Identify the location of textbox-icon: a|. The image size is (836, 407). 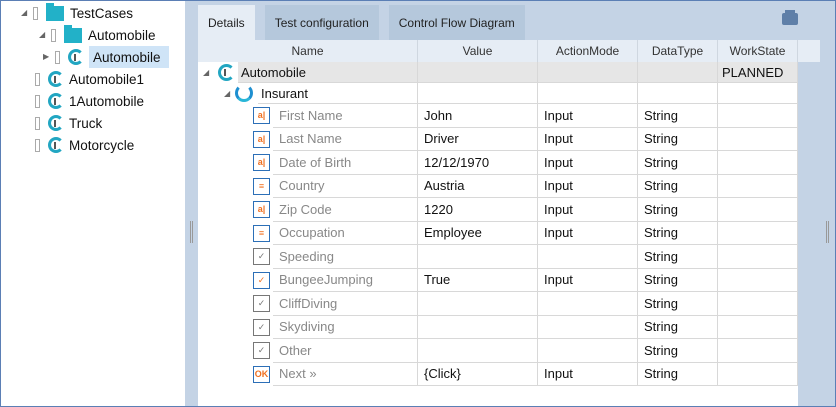
(261, 115).